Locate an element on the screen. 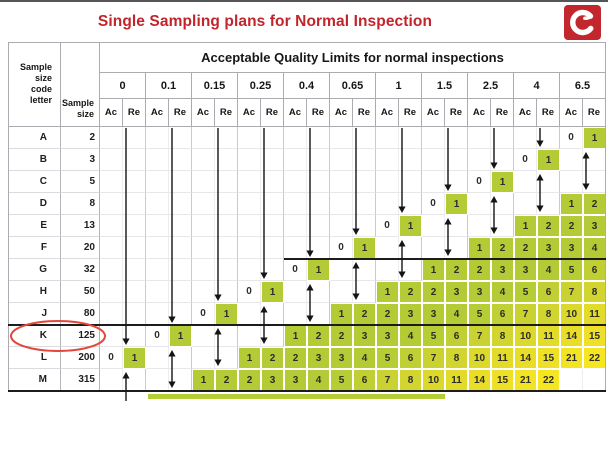 The height and width of the screenshot is (455, 608). sample-size-header-line: size is located at coordinates (85, 114).